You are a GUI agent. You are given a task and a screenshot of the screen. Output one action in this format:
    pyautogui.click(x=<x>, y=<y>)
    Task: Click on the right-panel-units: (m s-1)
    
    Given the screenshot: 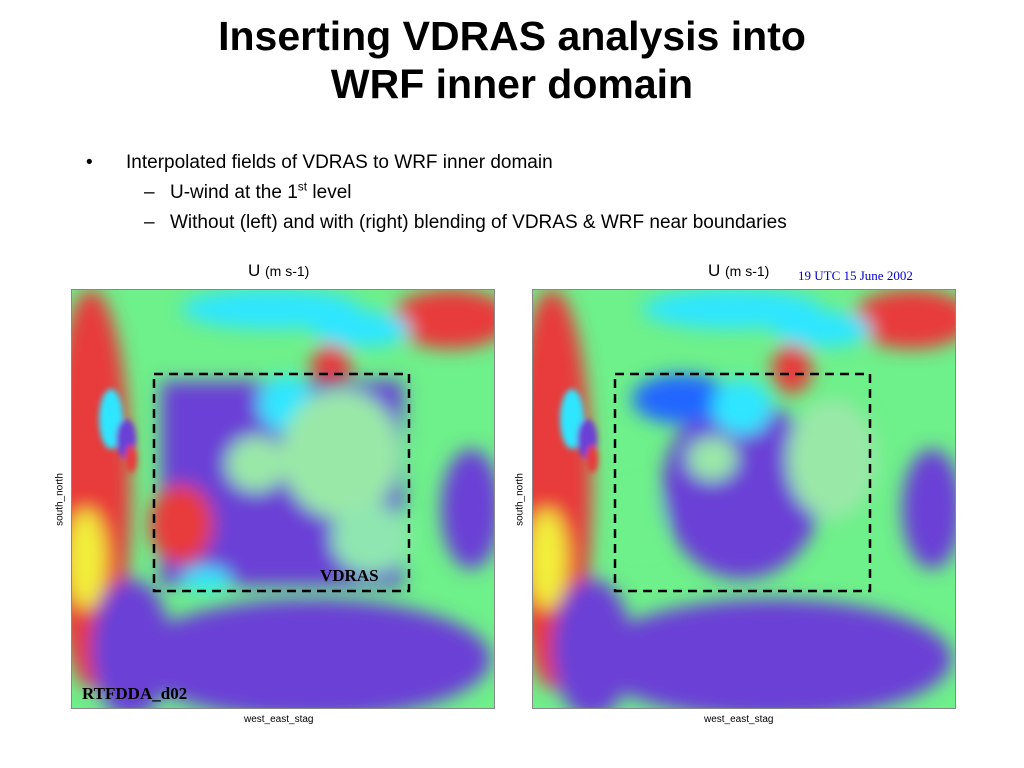 What is the action you would take?
    pyautogui.click(x=747, y=271)
    